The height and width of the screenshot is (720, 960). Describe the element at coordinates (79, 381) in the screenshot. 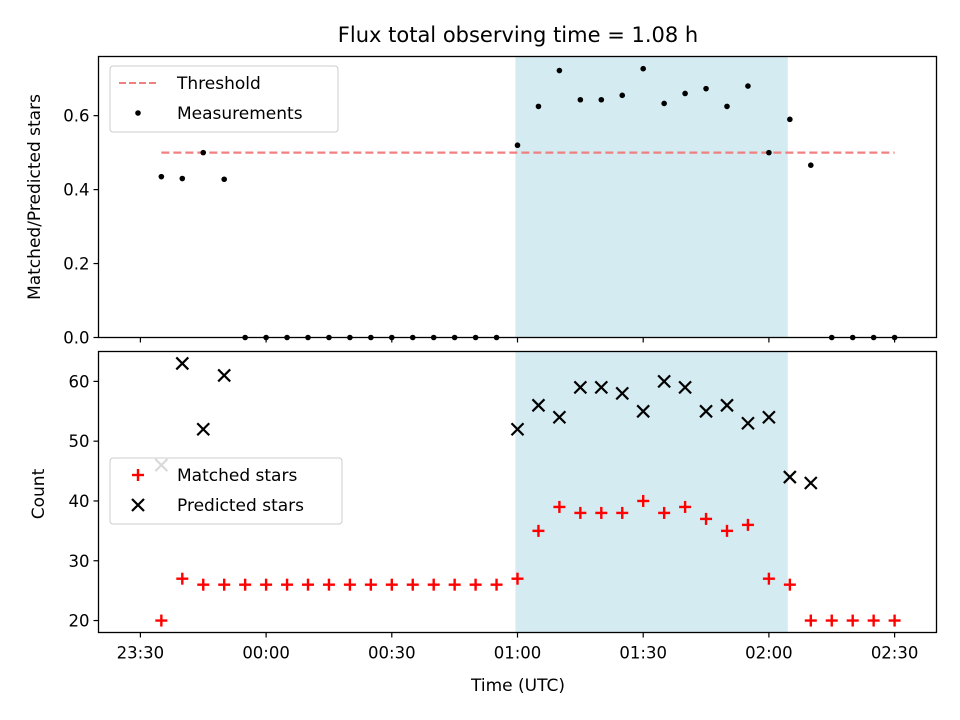

I see `y-tick-label: 60` at that location.